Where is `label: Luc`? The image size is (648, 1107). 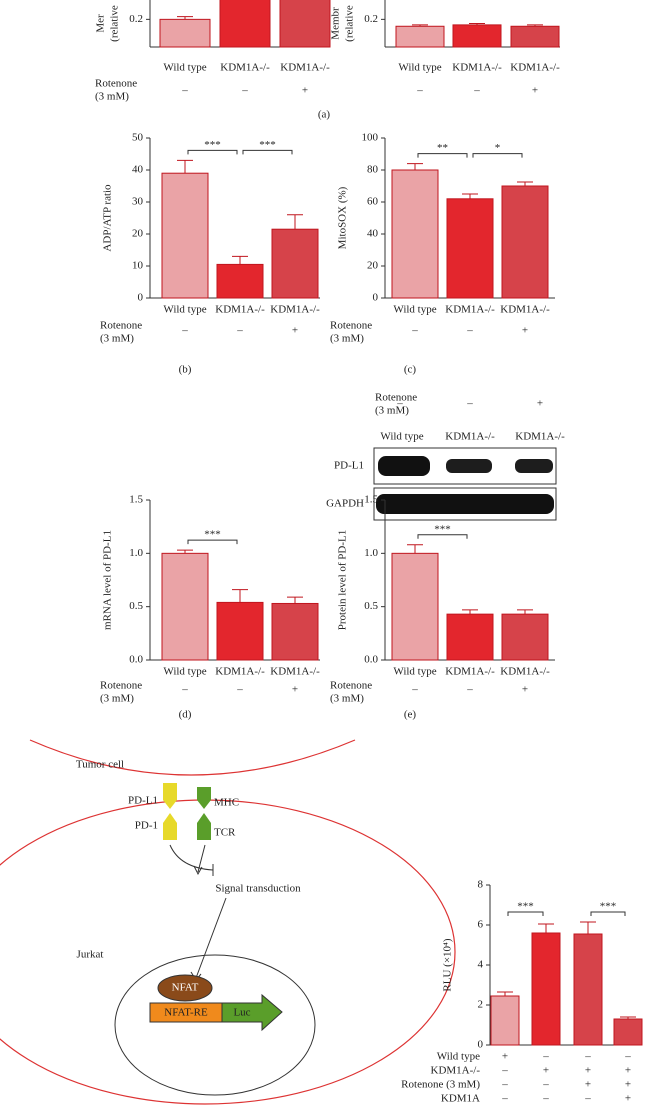
label: Luc is located at coordinates (241, 1013).